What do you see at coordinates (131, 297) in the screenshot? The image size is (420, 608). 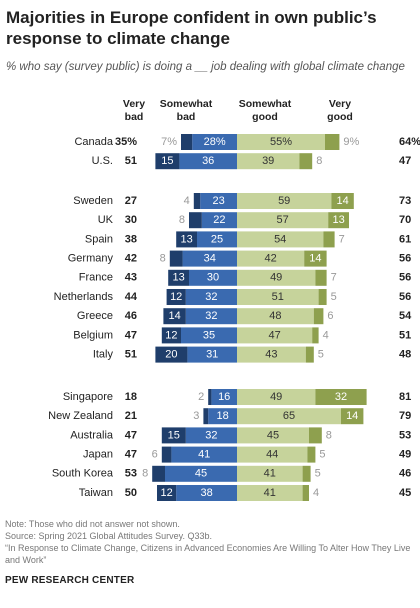 I see `total-bad-netherlands: 44` at bounding box center [131, 297].